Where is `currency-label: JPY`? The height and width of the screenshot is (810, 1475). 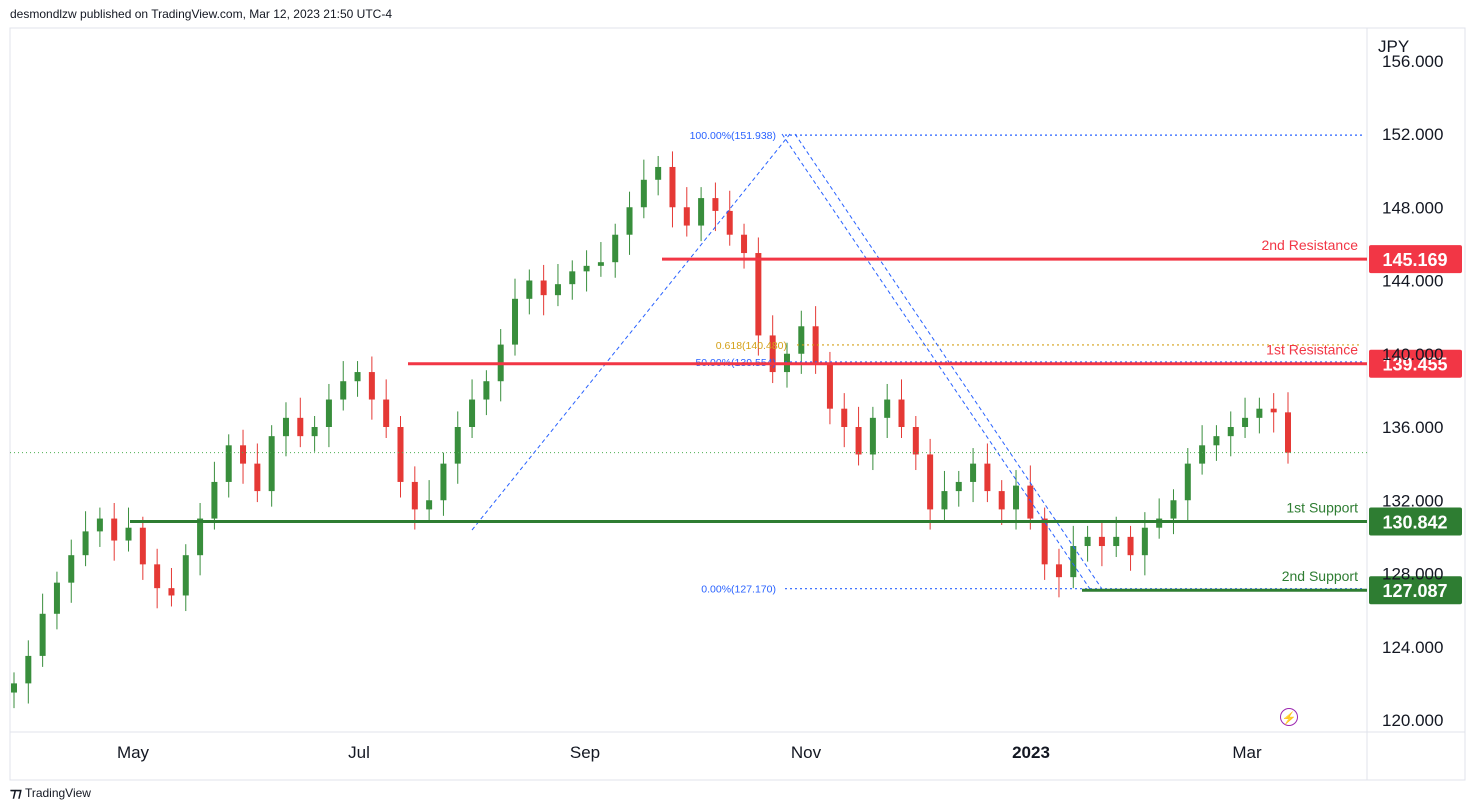 currency-label: JPY is located at coordinates (1393, 46).